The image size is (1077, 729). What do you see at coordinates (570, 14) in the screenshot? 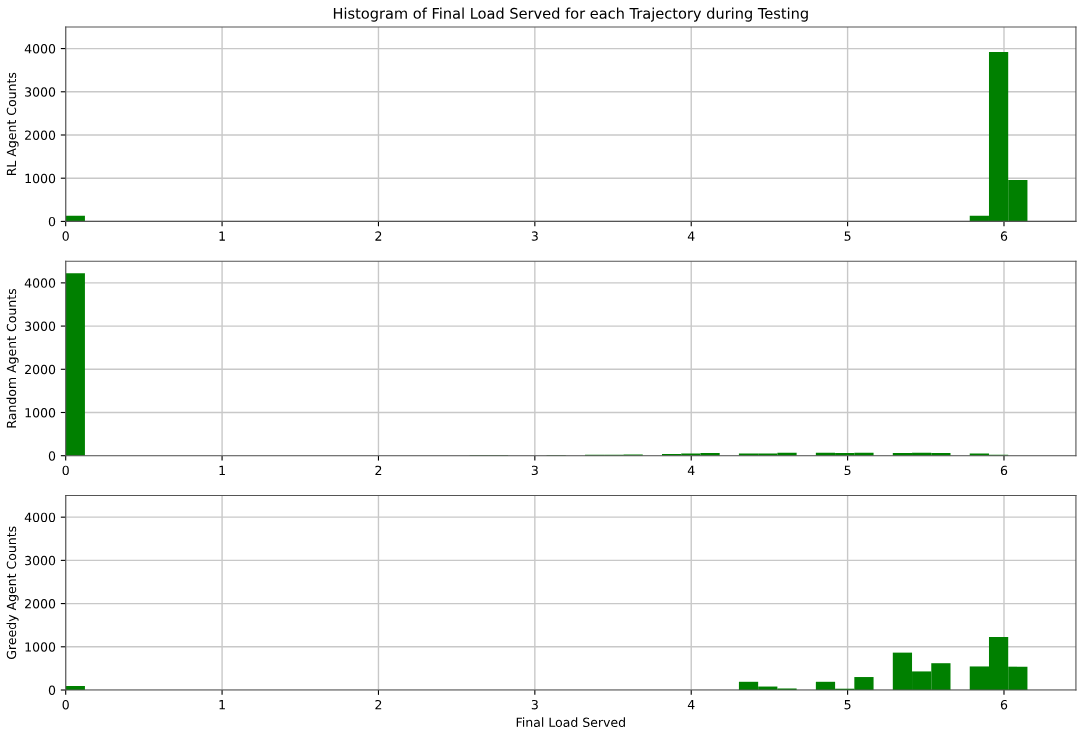
I see `chart-title: Histogram of Final Load Served for each Trajectory during Testing` at bounding box center [570, 14].